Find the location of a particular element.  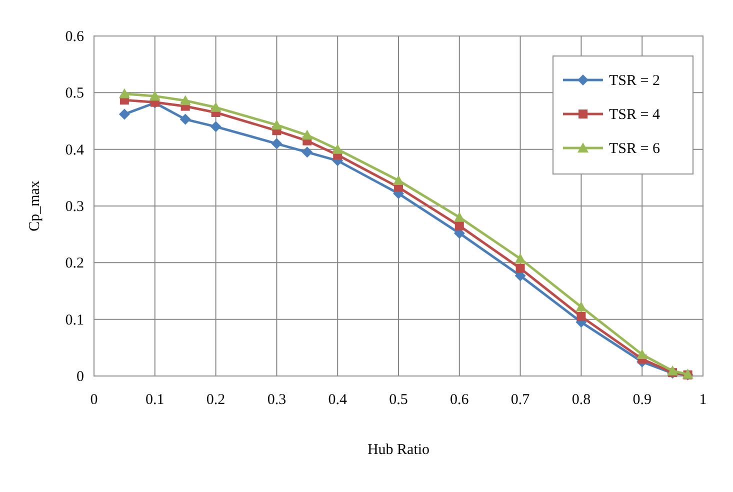

y-tick-label: 0 is located at coordinates (80, 377).